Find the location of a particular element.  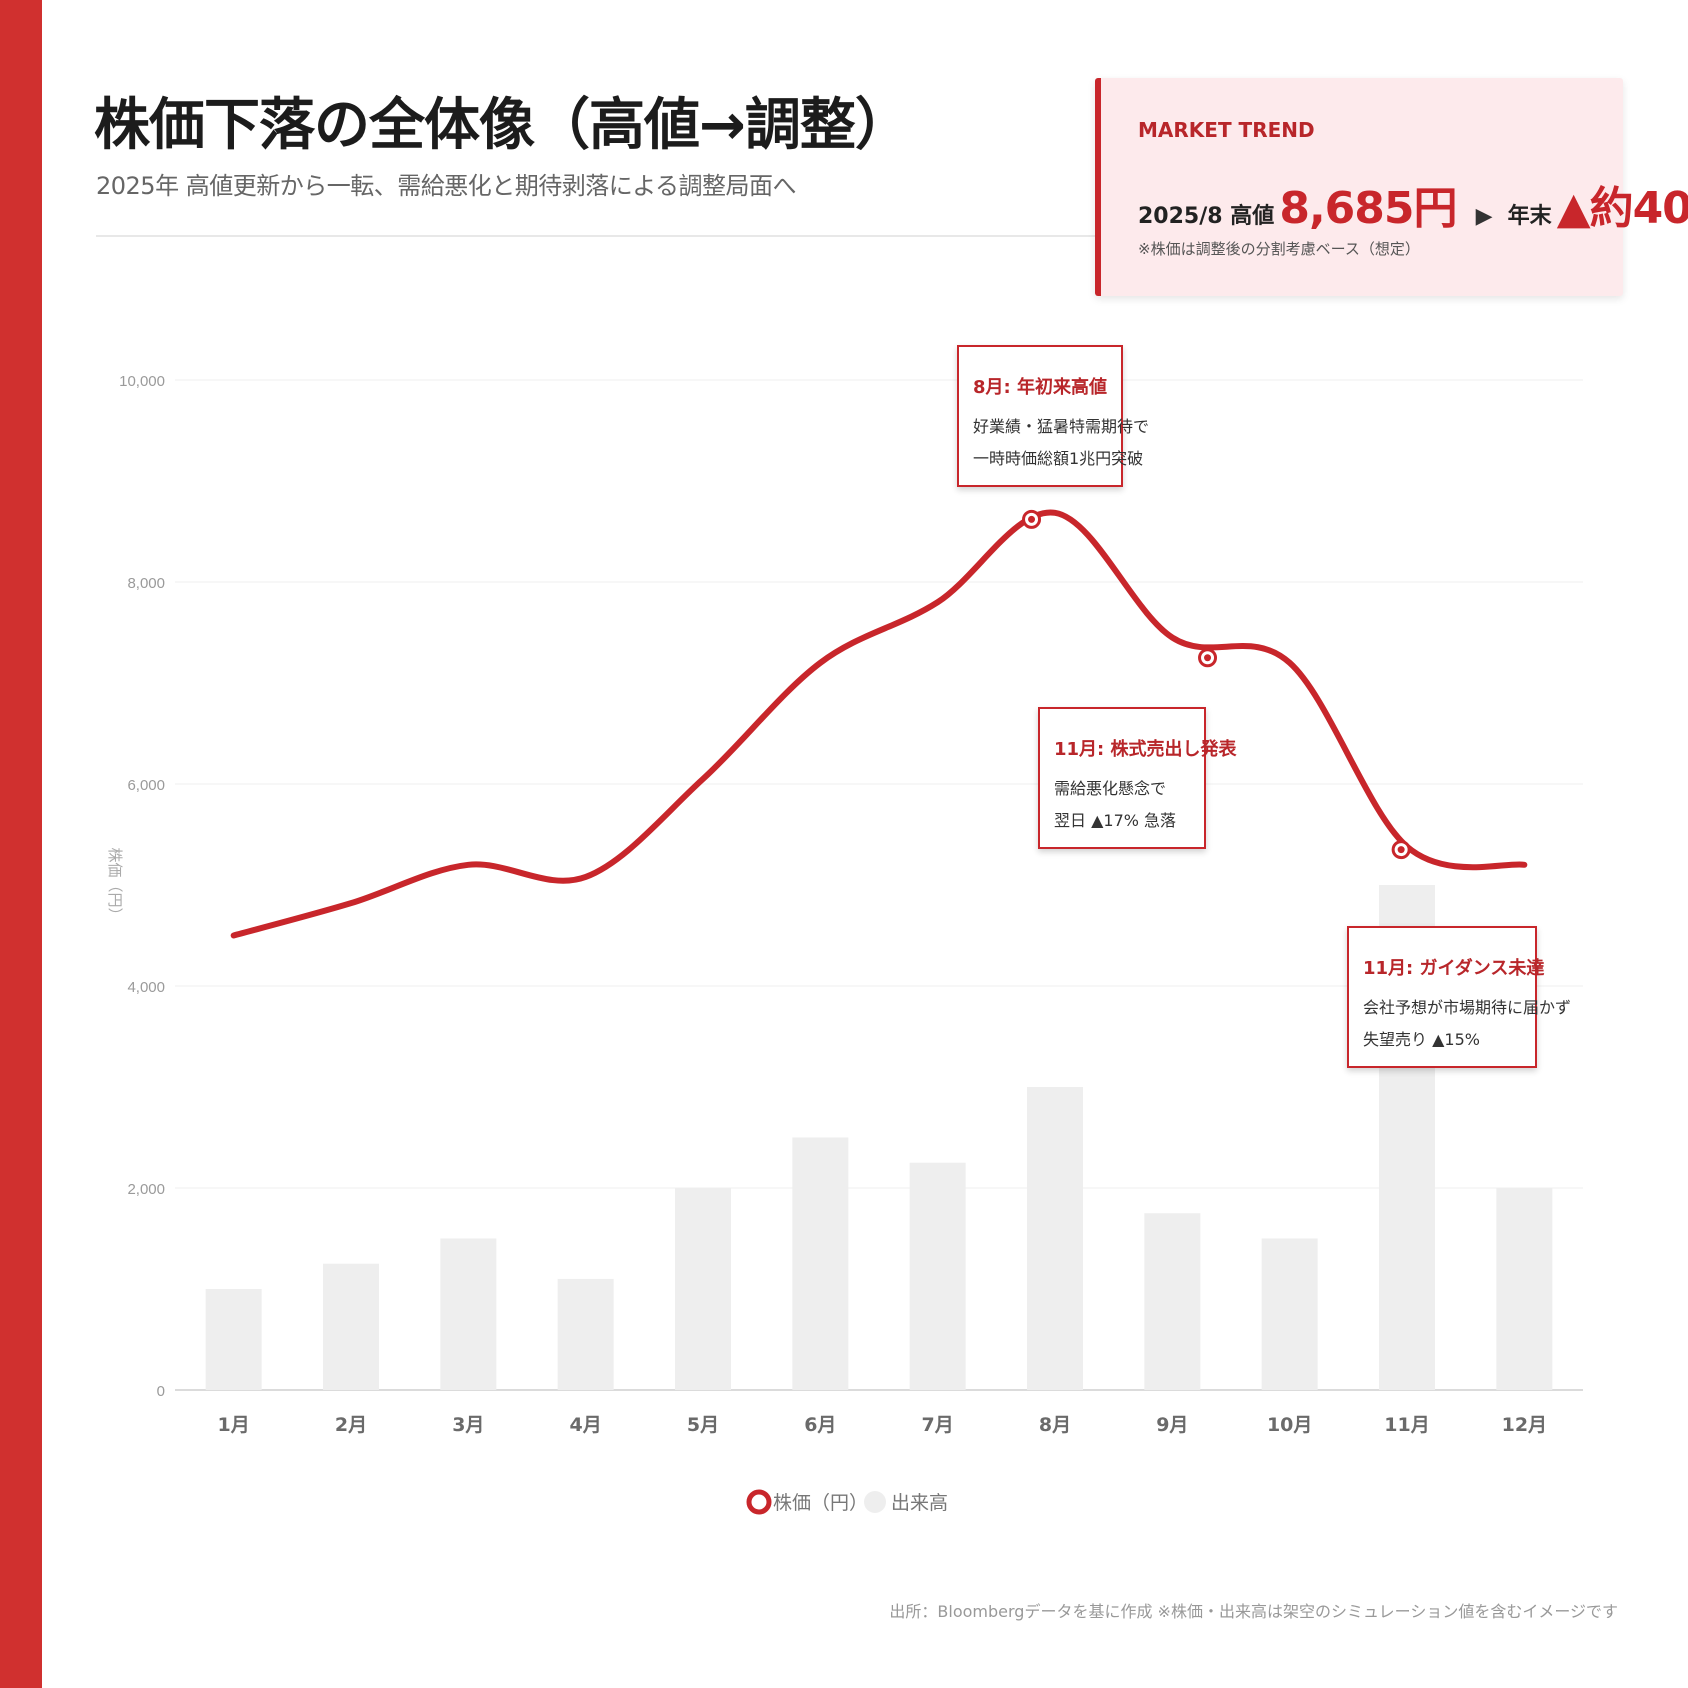

annotation-title: 8月: 年初来高値 is located at coordinates (1040, 387).